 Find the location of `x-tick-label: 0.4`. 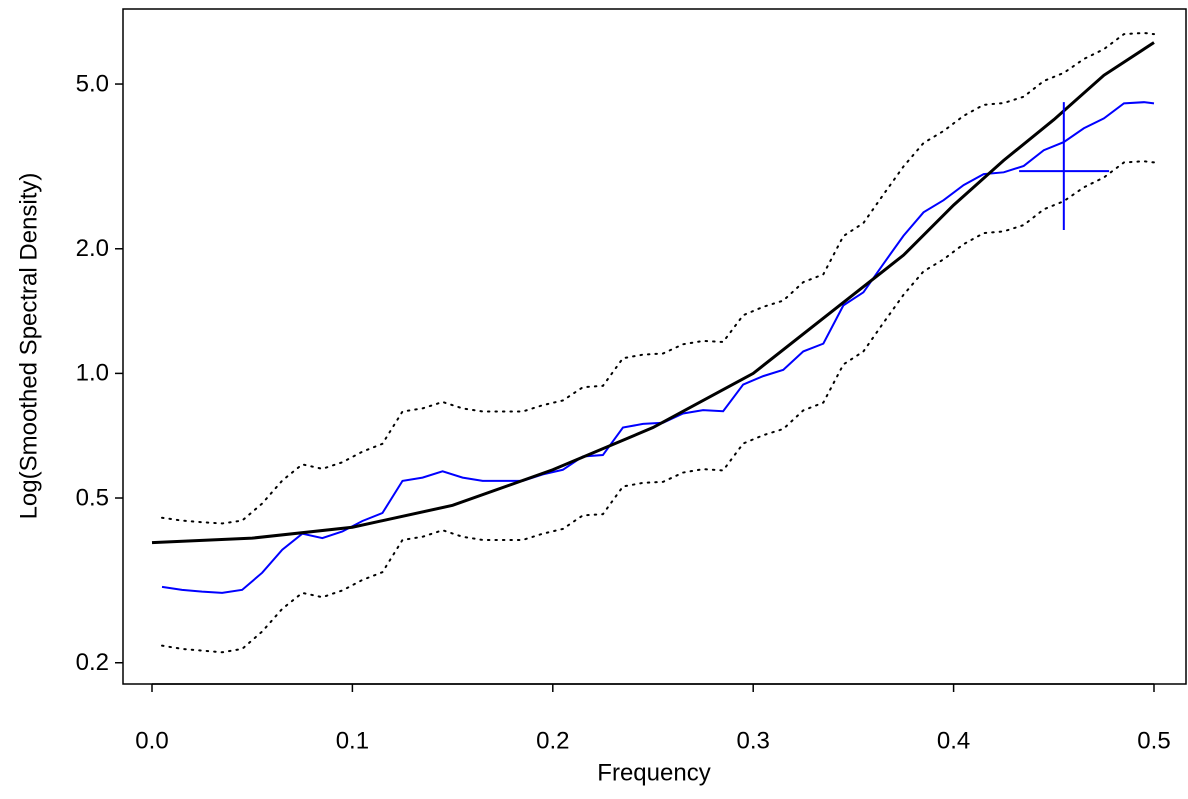

x-tick-label: 0.4 is located at coordinates (953, 740).